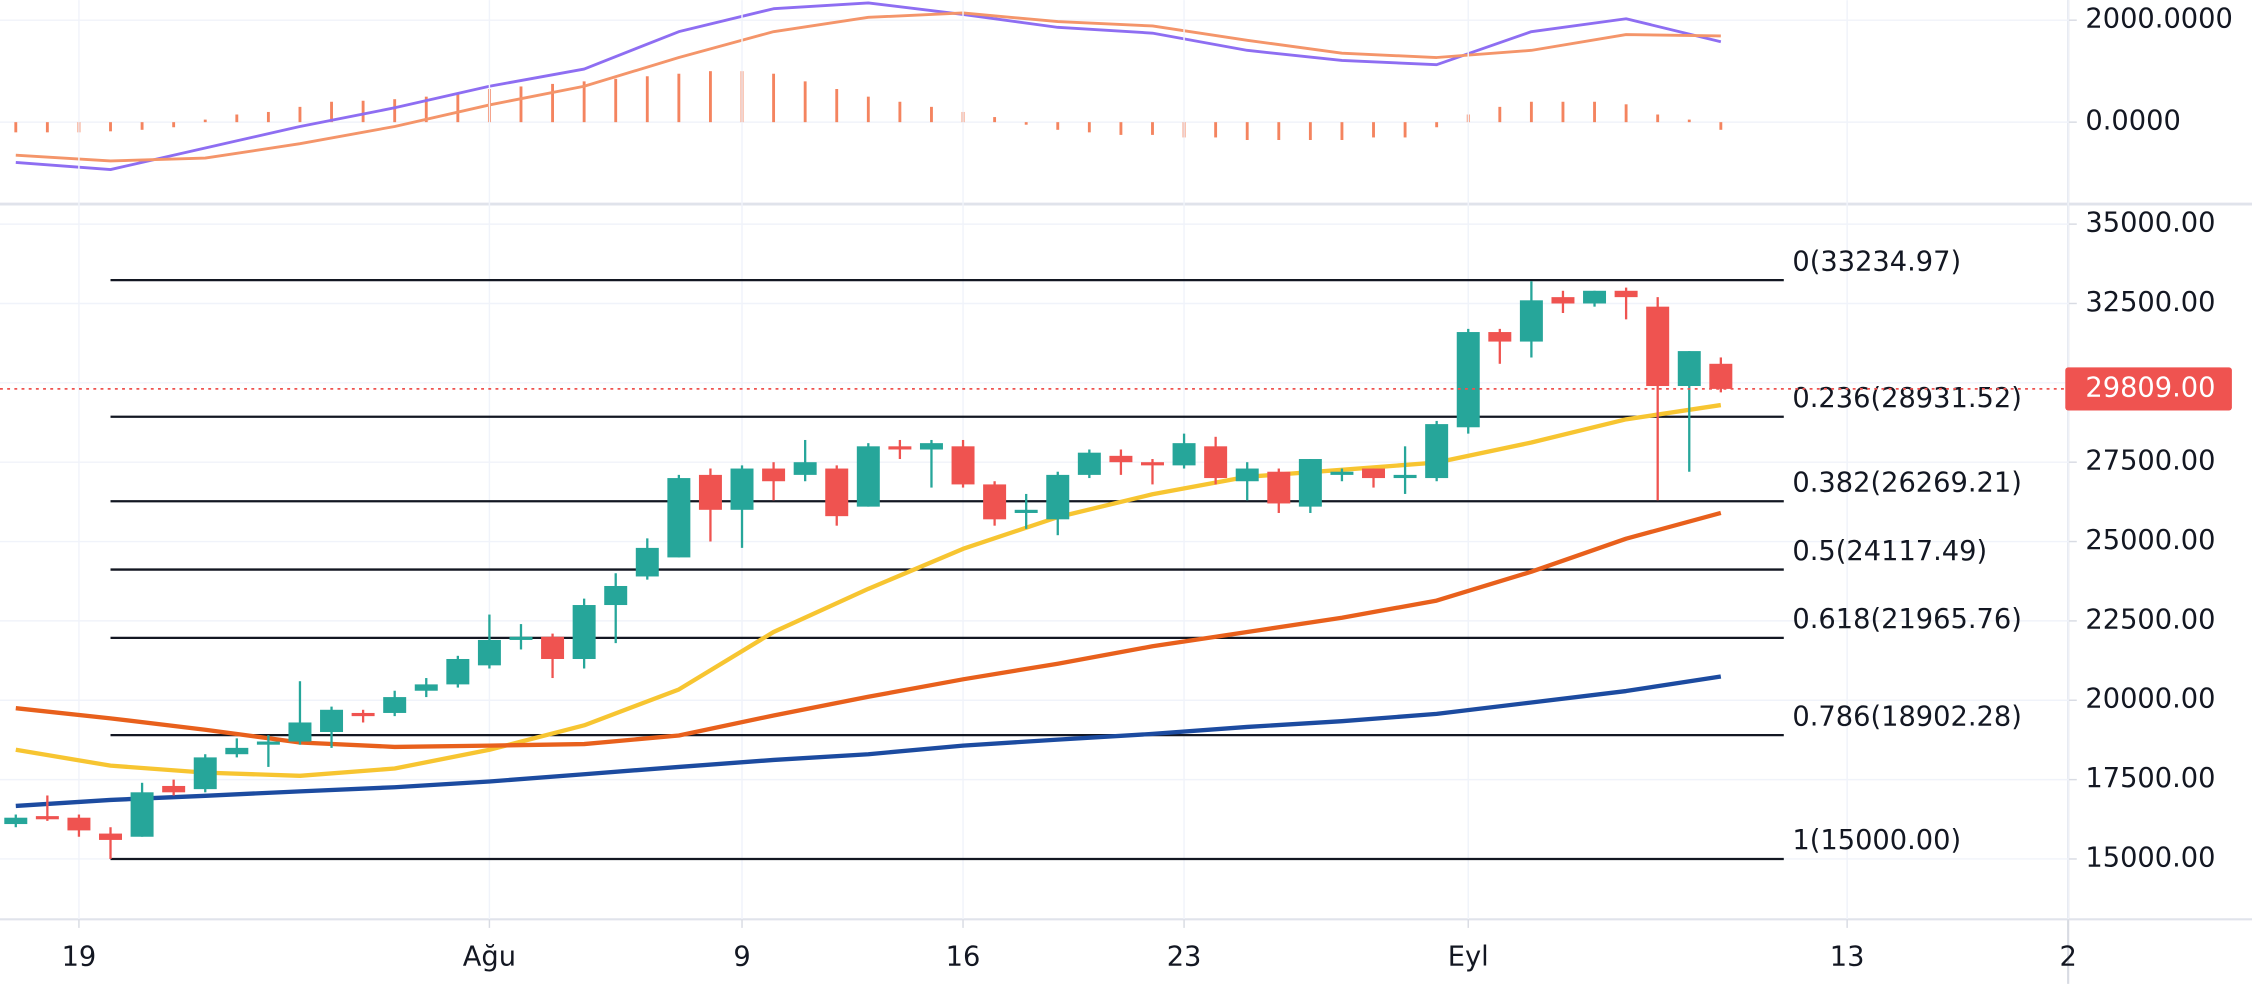 Image resolution: width=2252 pixels, height=984 pixels. What do you see at coordinates (1889, 551) in the screenshot?
I see `fib-label: 0.5(24117.49)` at bounding box center [1889, 551].